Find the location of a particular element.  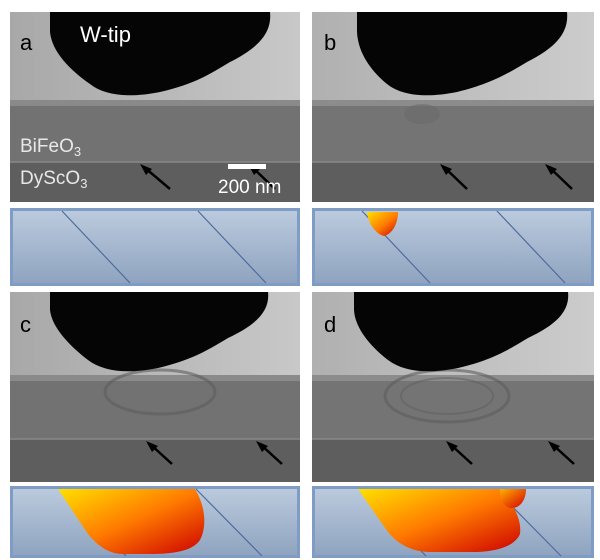

scale-bar is located at coordinates (247, 166).